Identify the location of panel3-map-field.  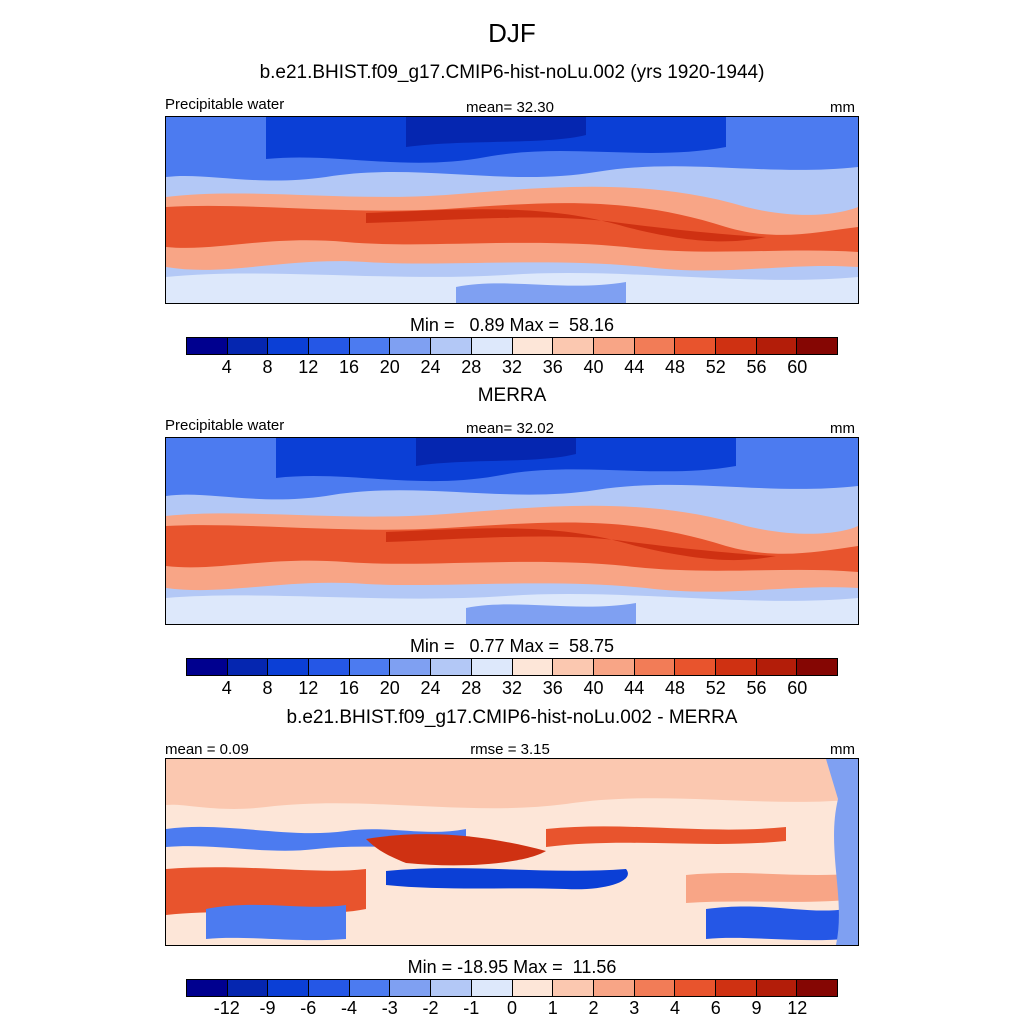
(512, 852).